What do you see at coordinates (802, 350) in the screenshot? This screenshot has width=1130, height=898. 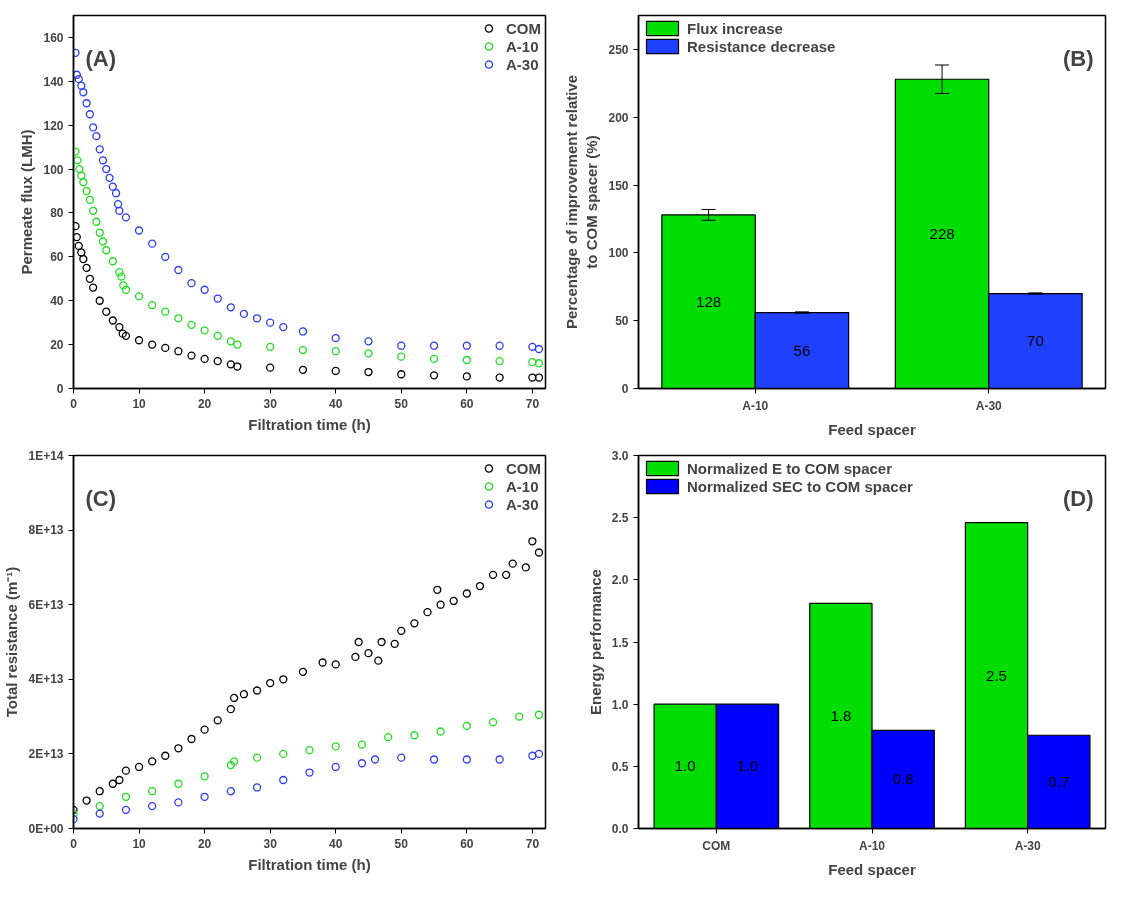 I see `data-label: 56` at bounding box center [802, 350].